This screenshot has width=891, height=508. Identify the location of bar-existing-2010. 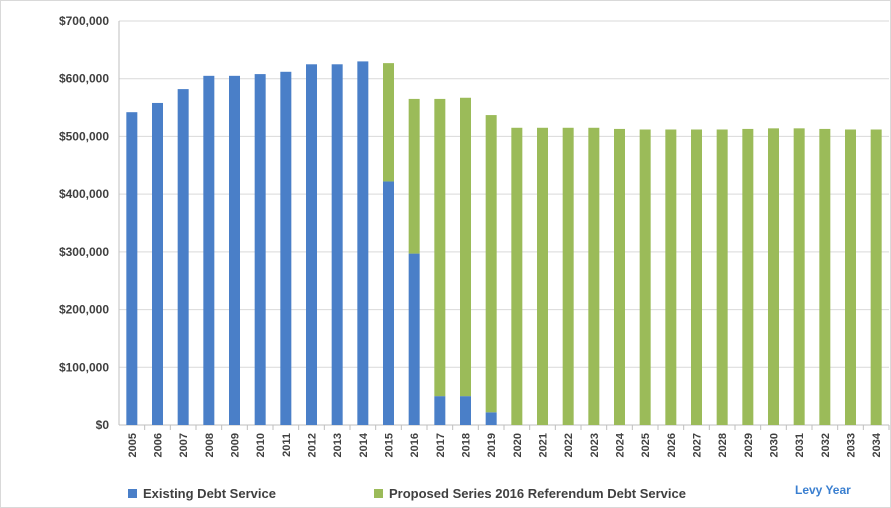
(260, 250).